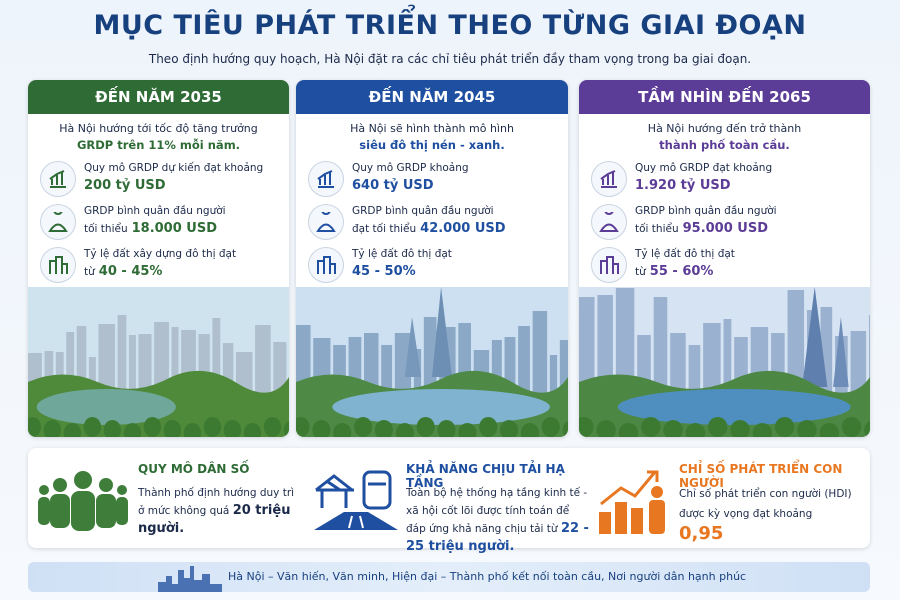 The height and width of the screenshot is (600, 900). What do you see at coordinates (438, 265) in the screenshot?
I see `target-item: Tỷ lệ đất đô thị đạt 45 - 50%` at bounding box center [438, 265].